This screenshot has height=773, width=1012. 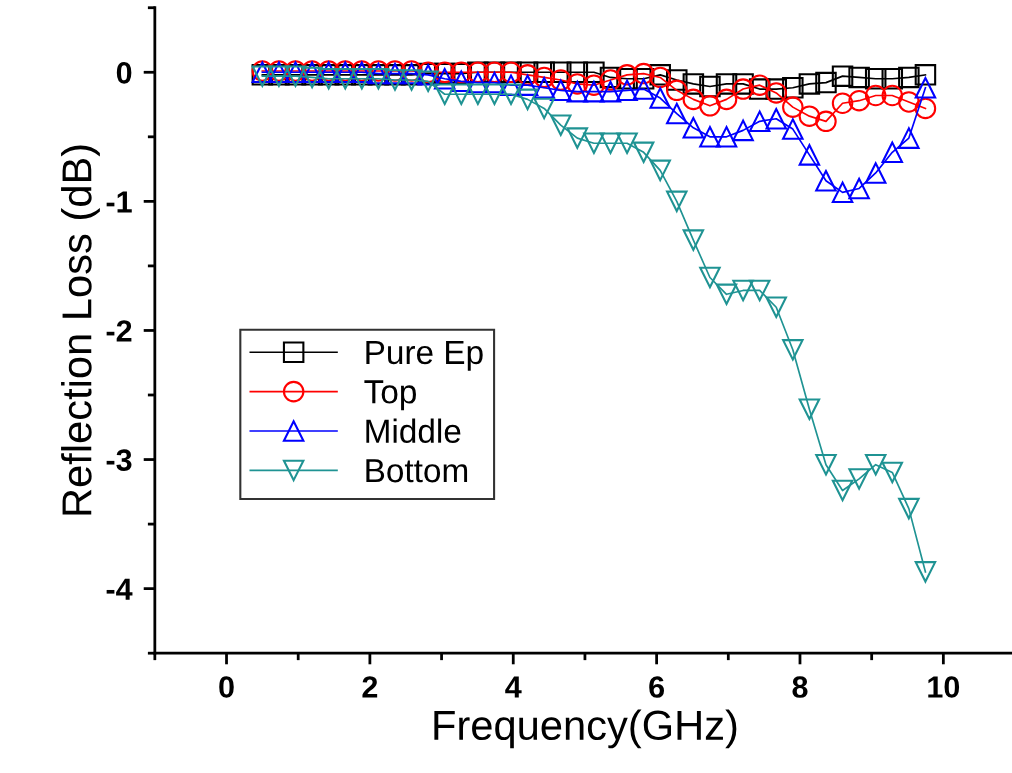 I want to click on y-axis-title: Reflection Loss (dB), so click(x=80, y=330).